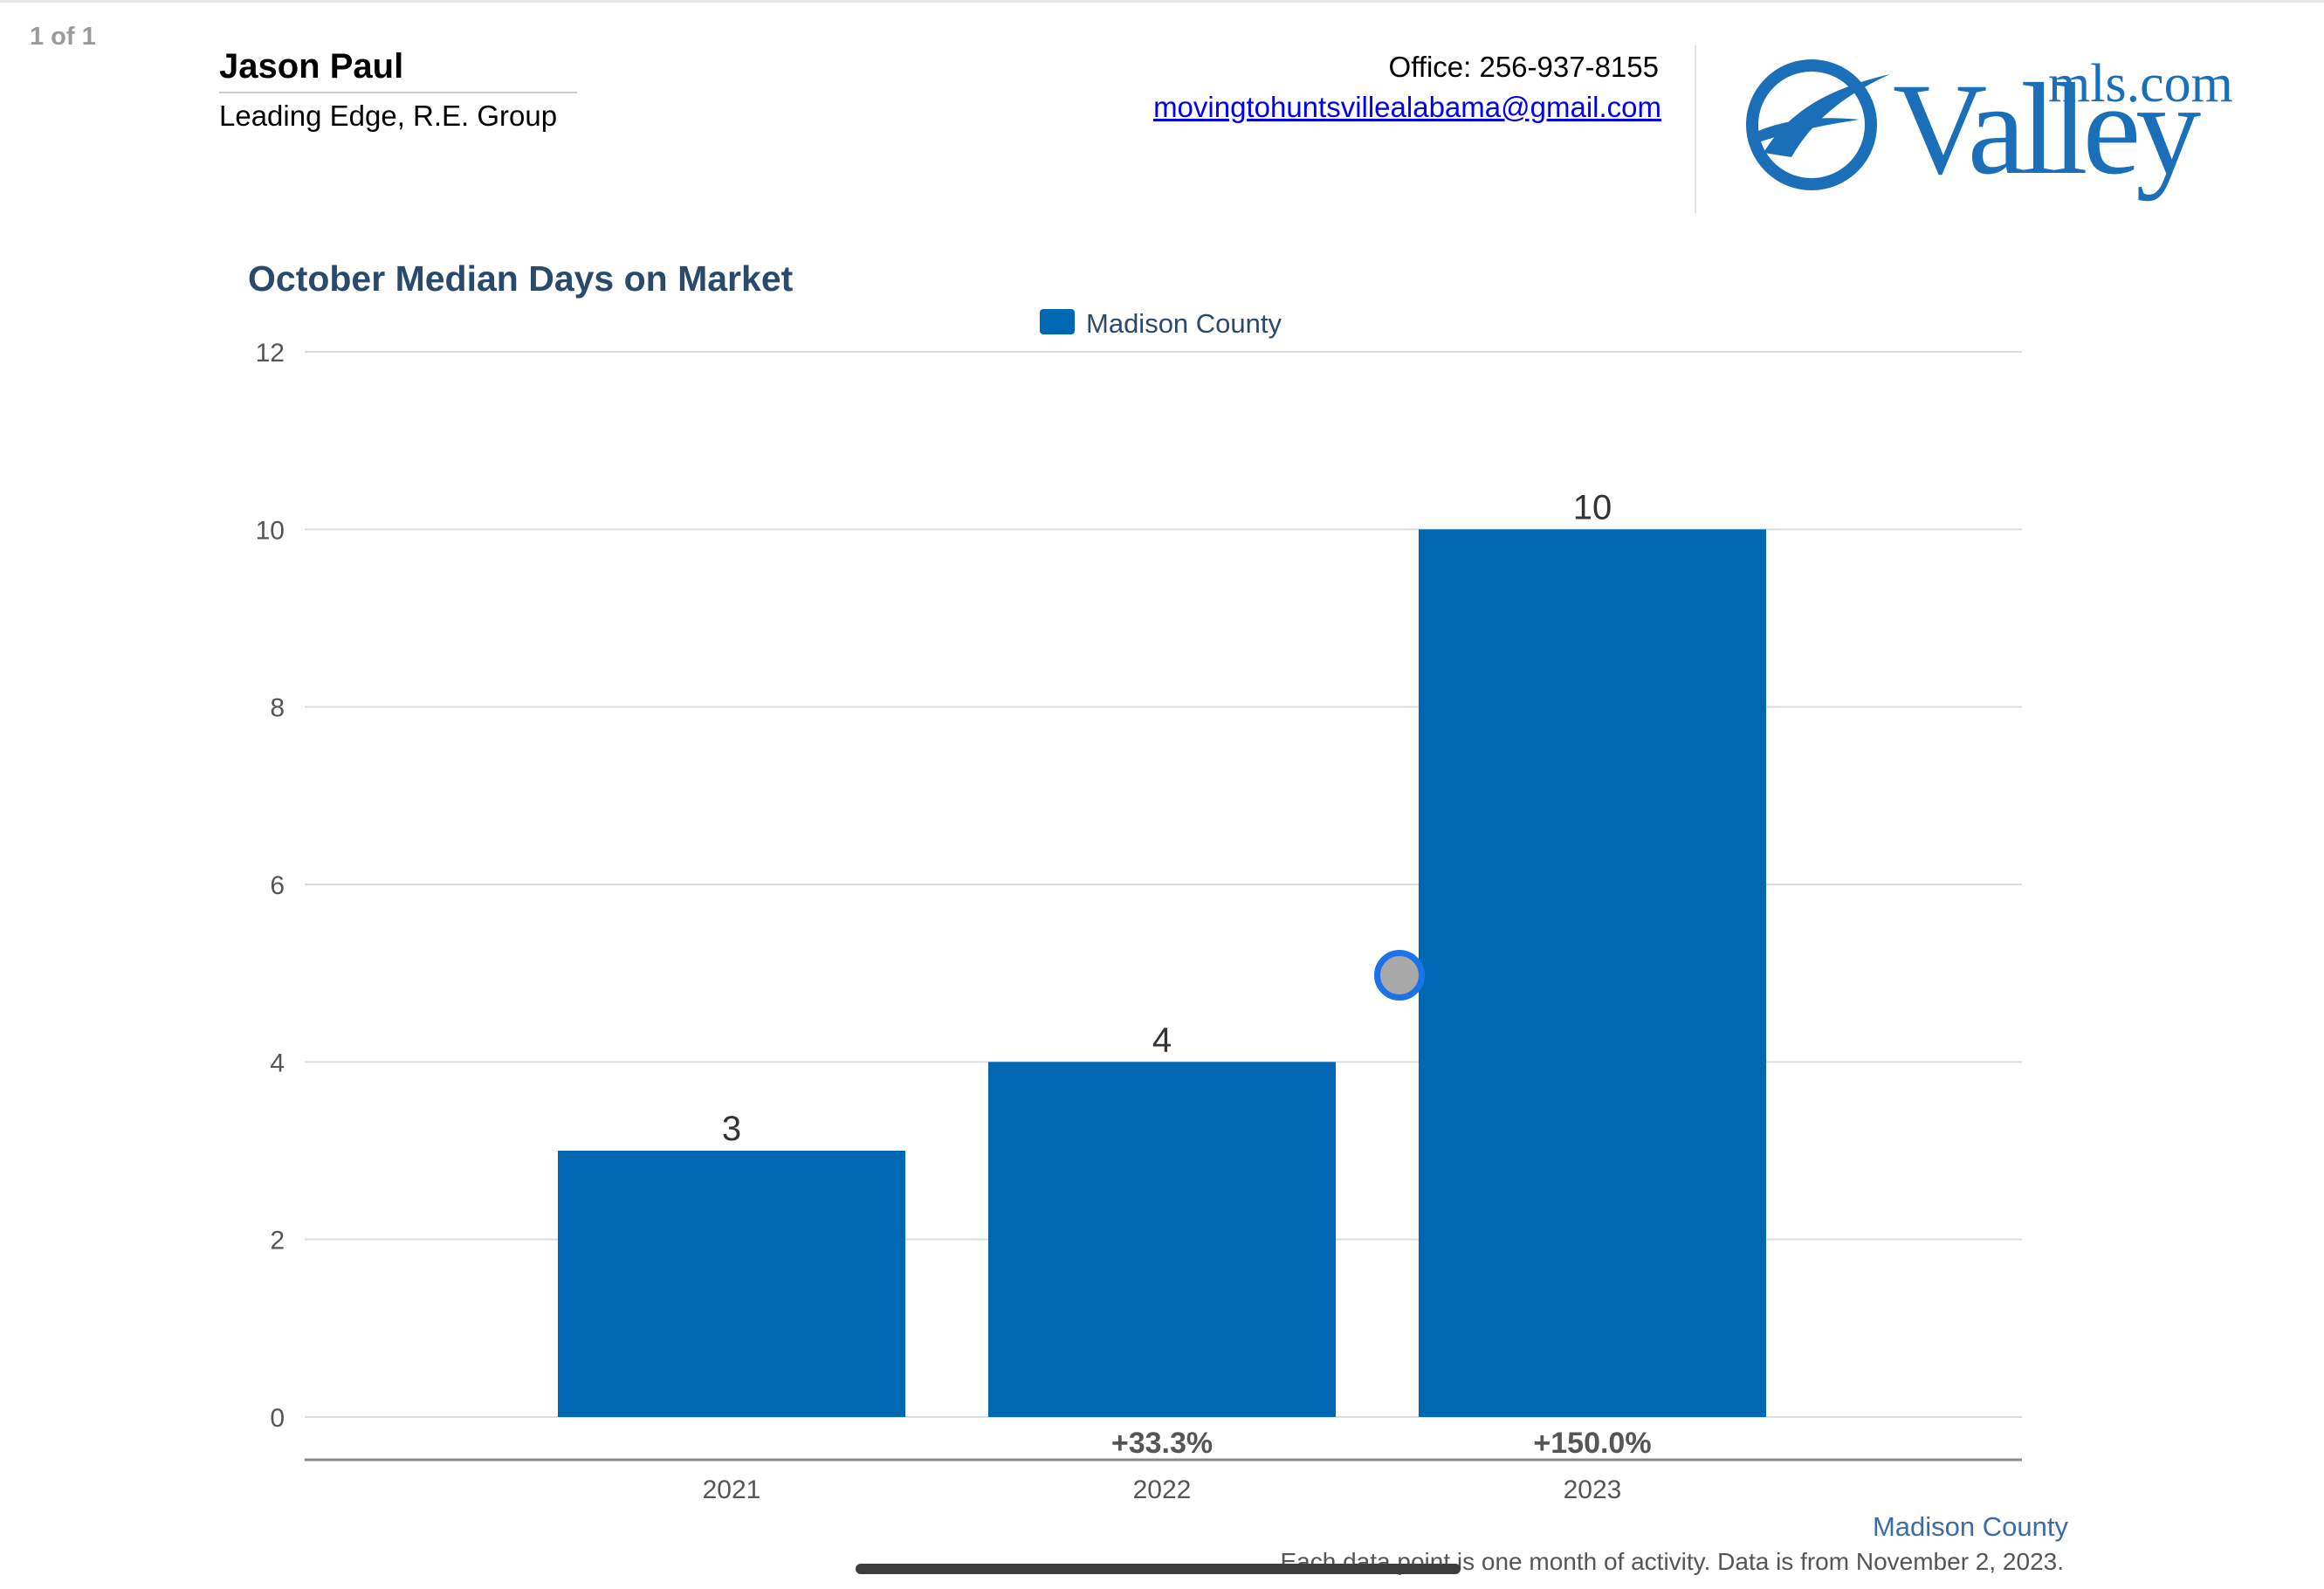 This screenshot has width=2324, height=1589. I want to click on chart-title: October Median Days on Market, so click(521, 278).